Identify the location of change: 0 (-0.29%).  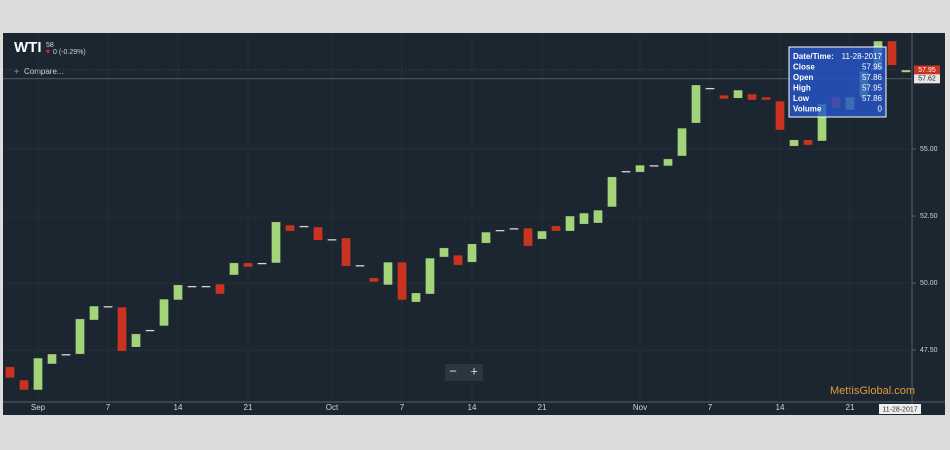
(69, 52).